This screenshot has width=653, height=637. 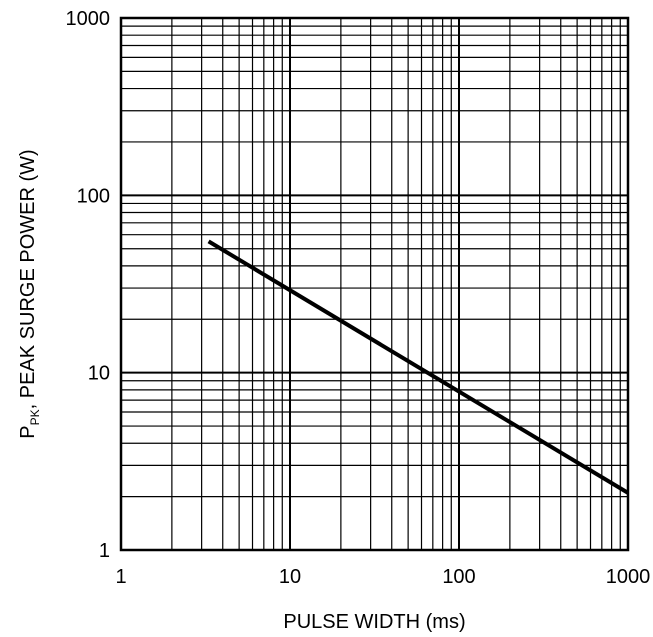 I want to click on x-tick-label: 10, so click(x=290, y=577).